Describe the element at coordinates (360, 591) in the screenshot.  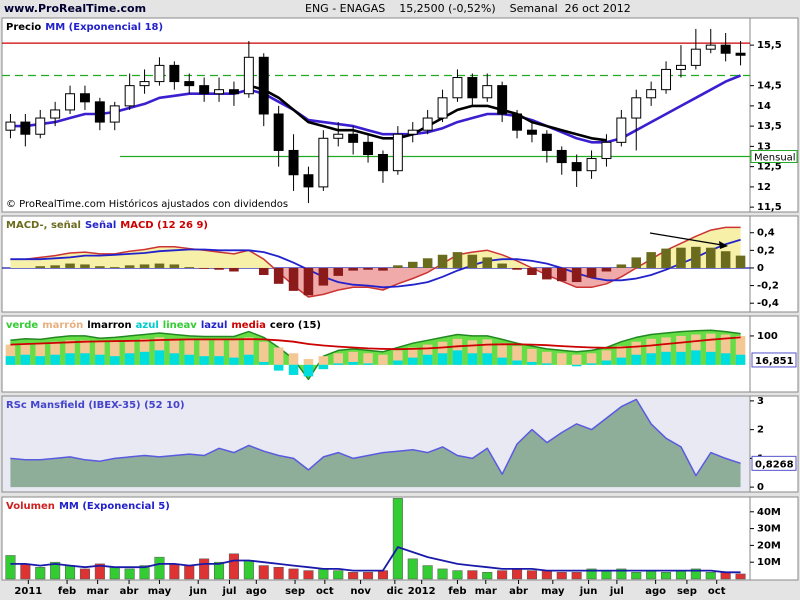
I see `x-tick-label: nov` at that location.